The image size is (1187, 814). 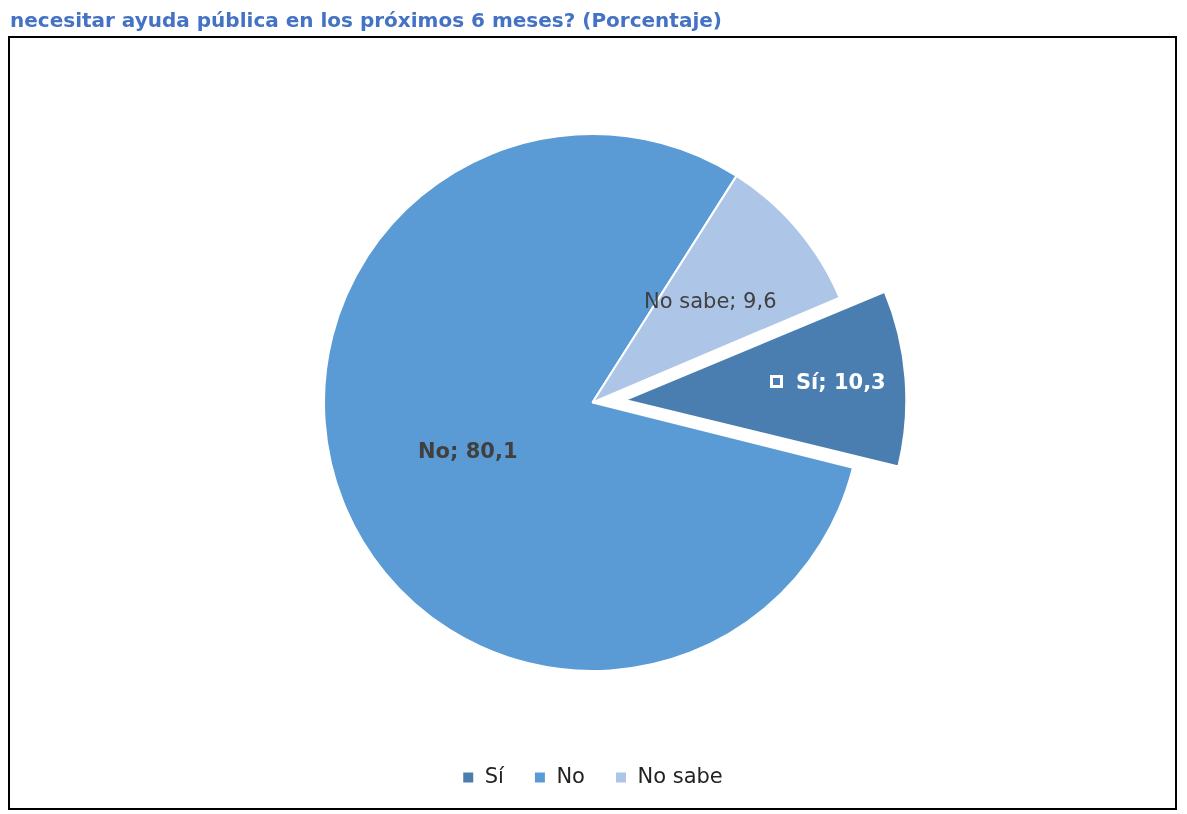 What do you see at coordinates (366, 20) in the screenshot?
I see `chart-title: necesitar ayuda pública en los próximos 6 meses? (Porcentaje)` at bounding box center [366, 20].